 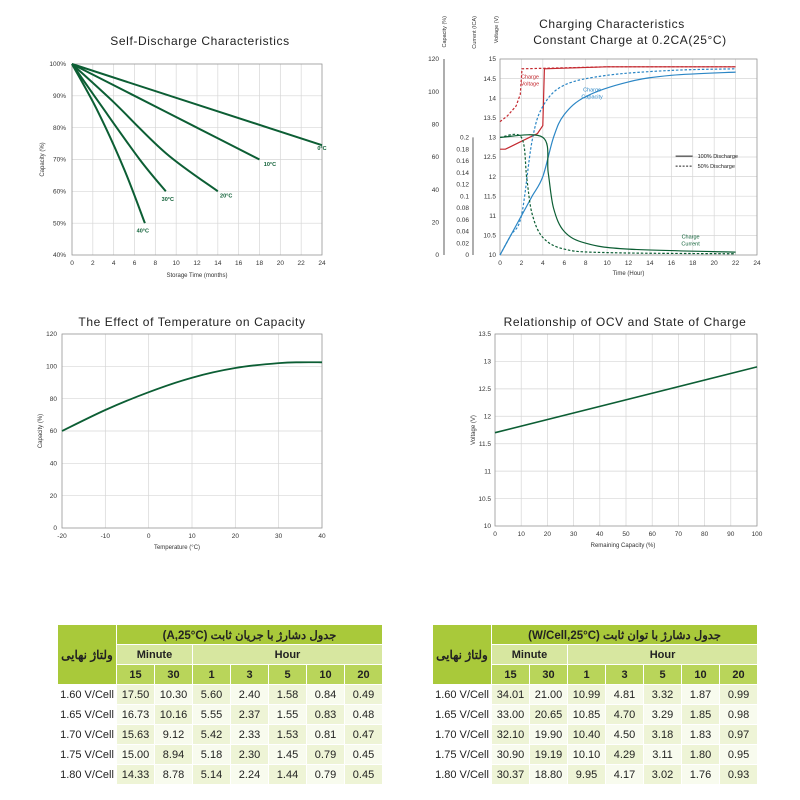 What do you see at coordinates (445, 32) in the screenshot?
I see `axis-title: Capacity (%)` at bounding box center [445, 32].